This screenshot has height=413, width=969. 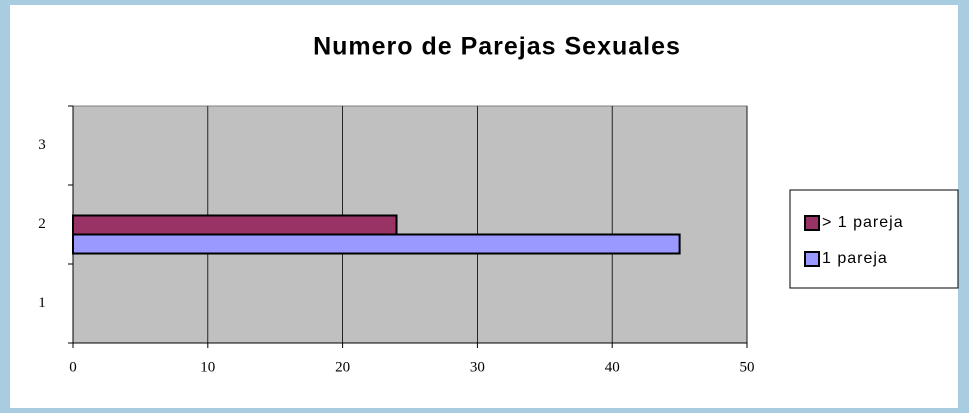 What do you see at coordinates (42, 303) in the screenshot?
I see `y-tick-label: 1` at bounding box center [42, 303].